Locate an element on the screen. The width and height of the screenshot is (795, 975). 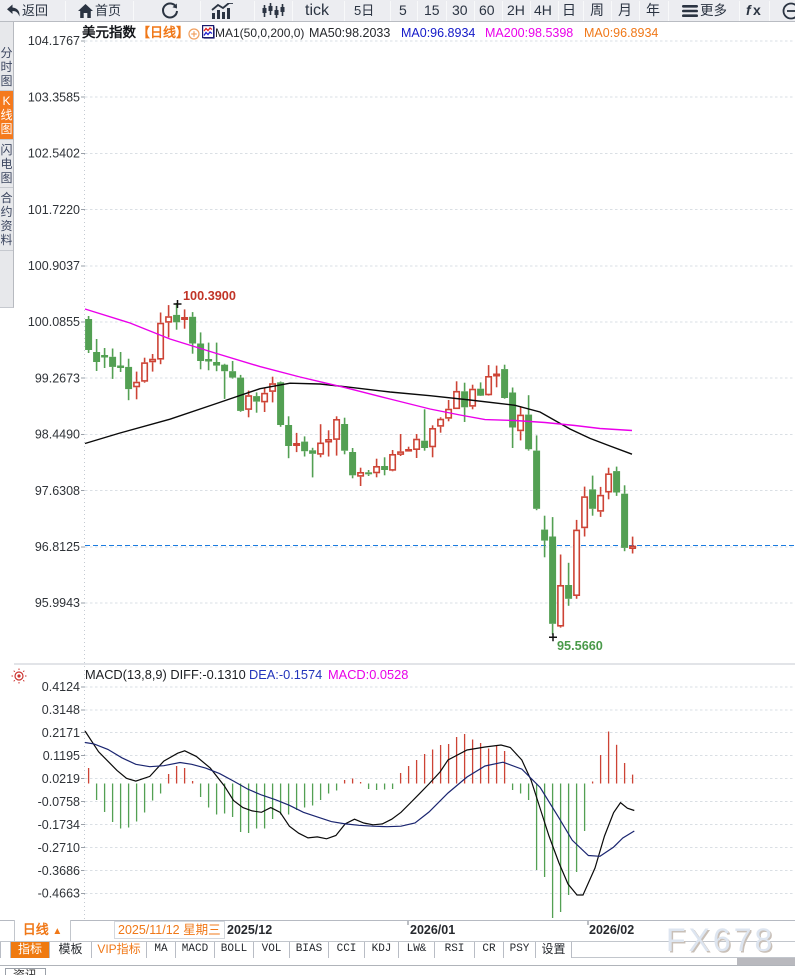
svg-text: -0.3686 is located at coordinates (59, 871).